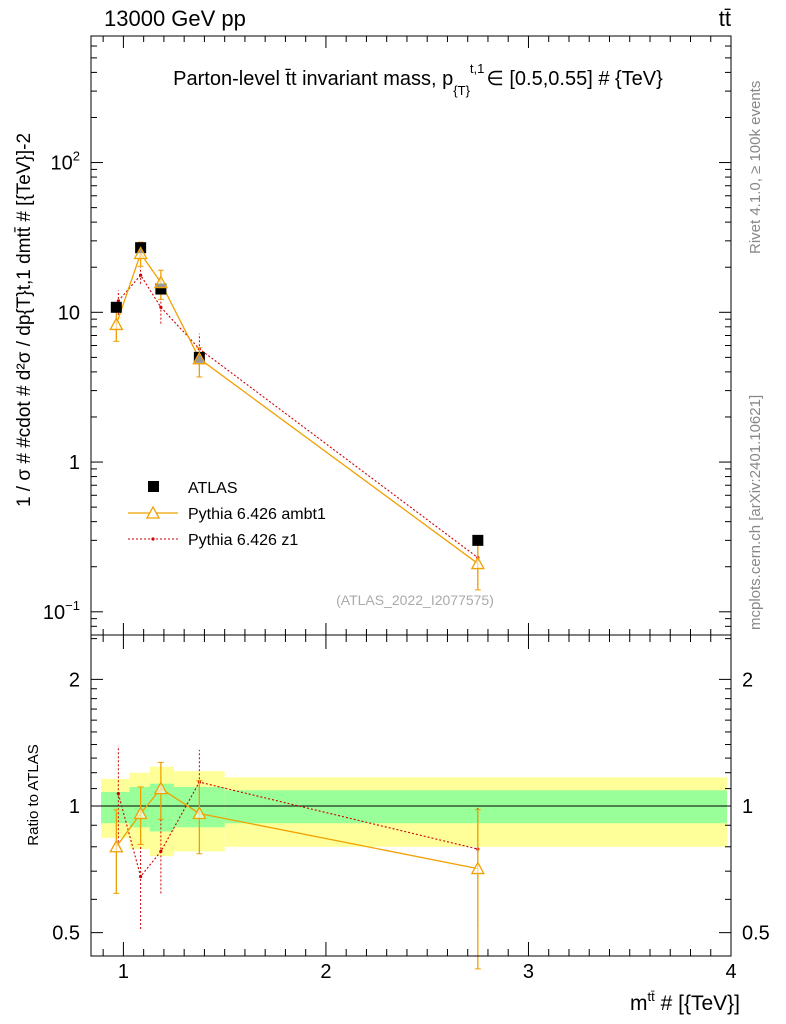 This screenshot has height=1024, width=786. Describe the element at coordinates (325, 972) in the screenshot. I see `x-tick-label: 2` at that location.